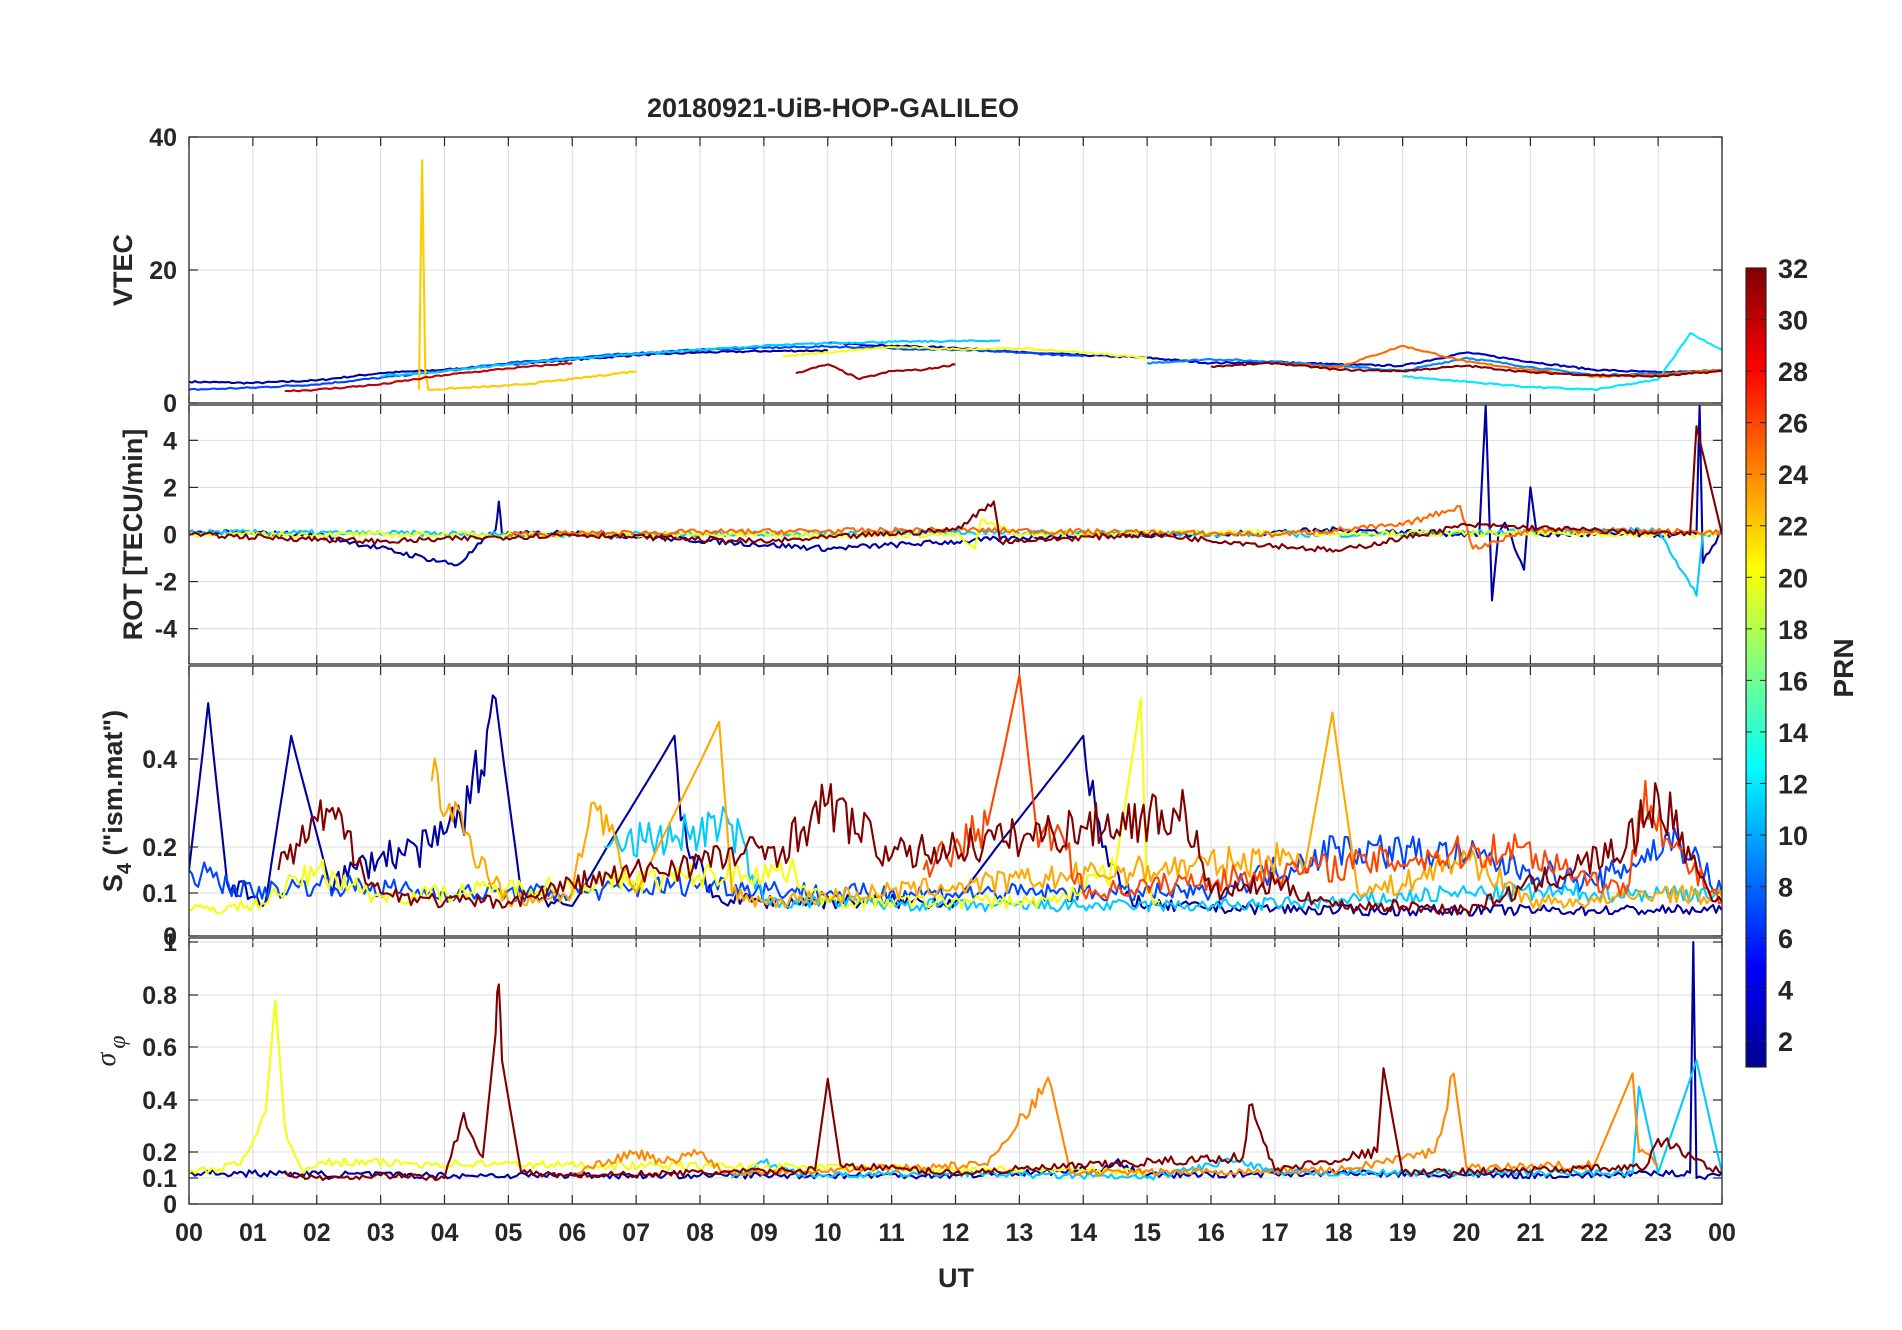  What do you see at coordinates (1843, 667) in the screenshot?
I see `colorbar-label: PRN` at bounding box center [1843, 667].